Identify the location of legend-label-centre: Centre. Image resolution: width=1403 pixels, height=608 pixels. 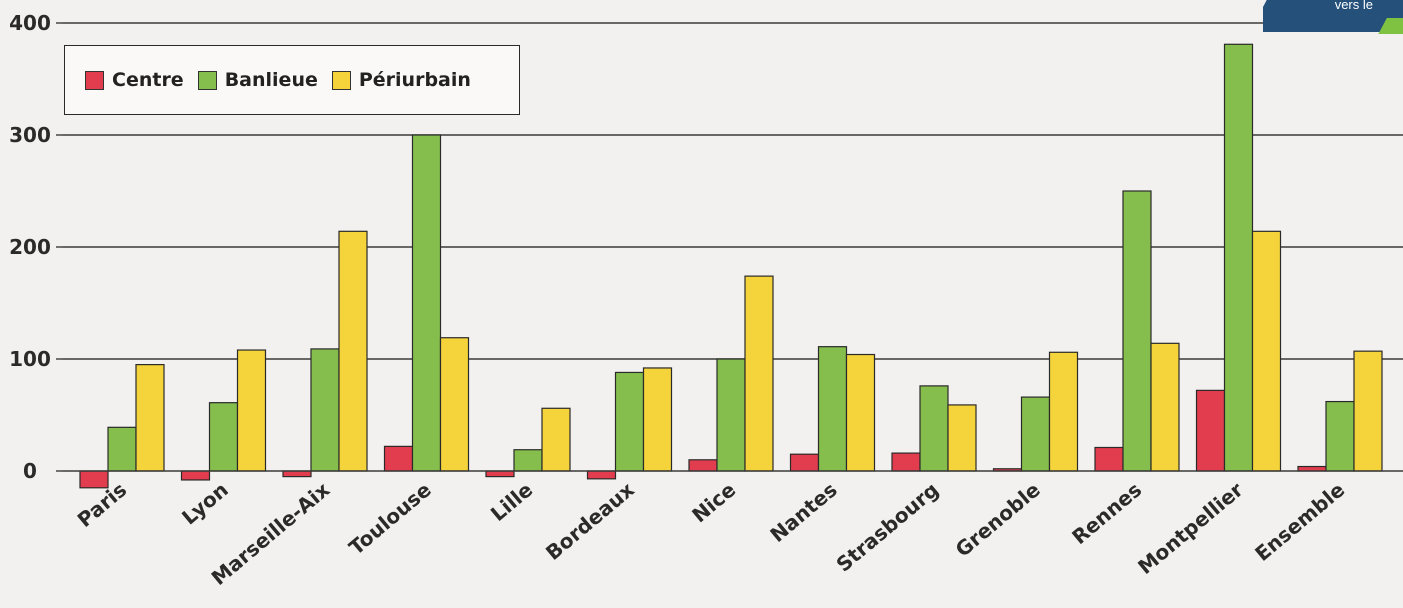
(148, 80).